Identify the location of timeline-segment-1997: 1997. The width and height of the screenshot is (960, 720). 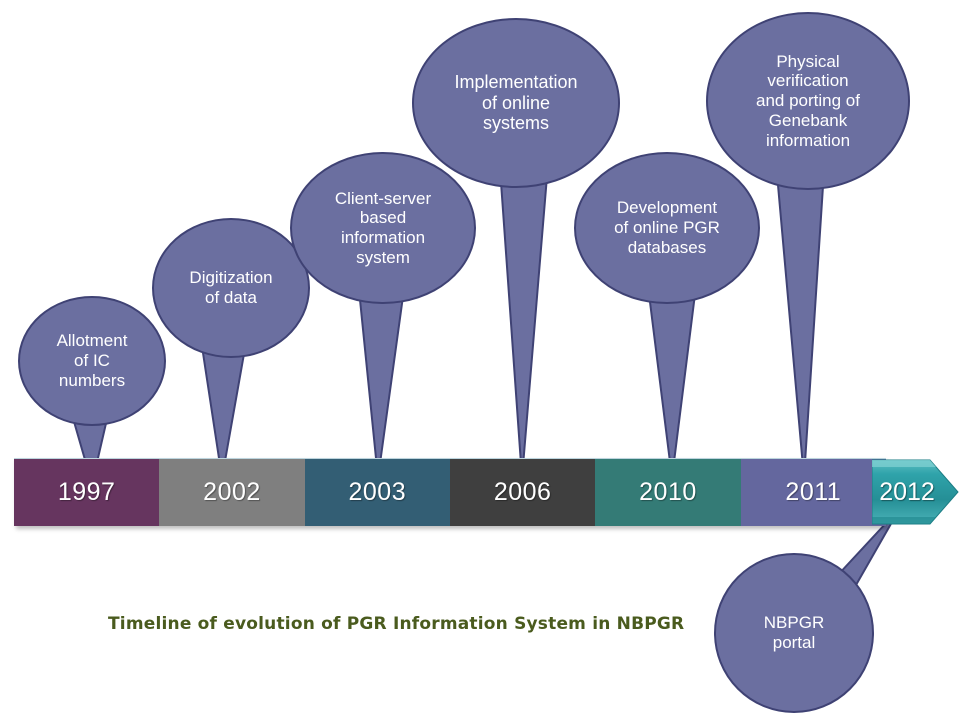
(87, 492).